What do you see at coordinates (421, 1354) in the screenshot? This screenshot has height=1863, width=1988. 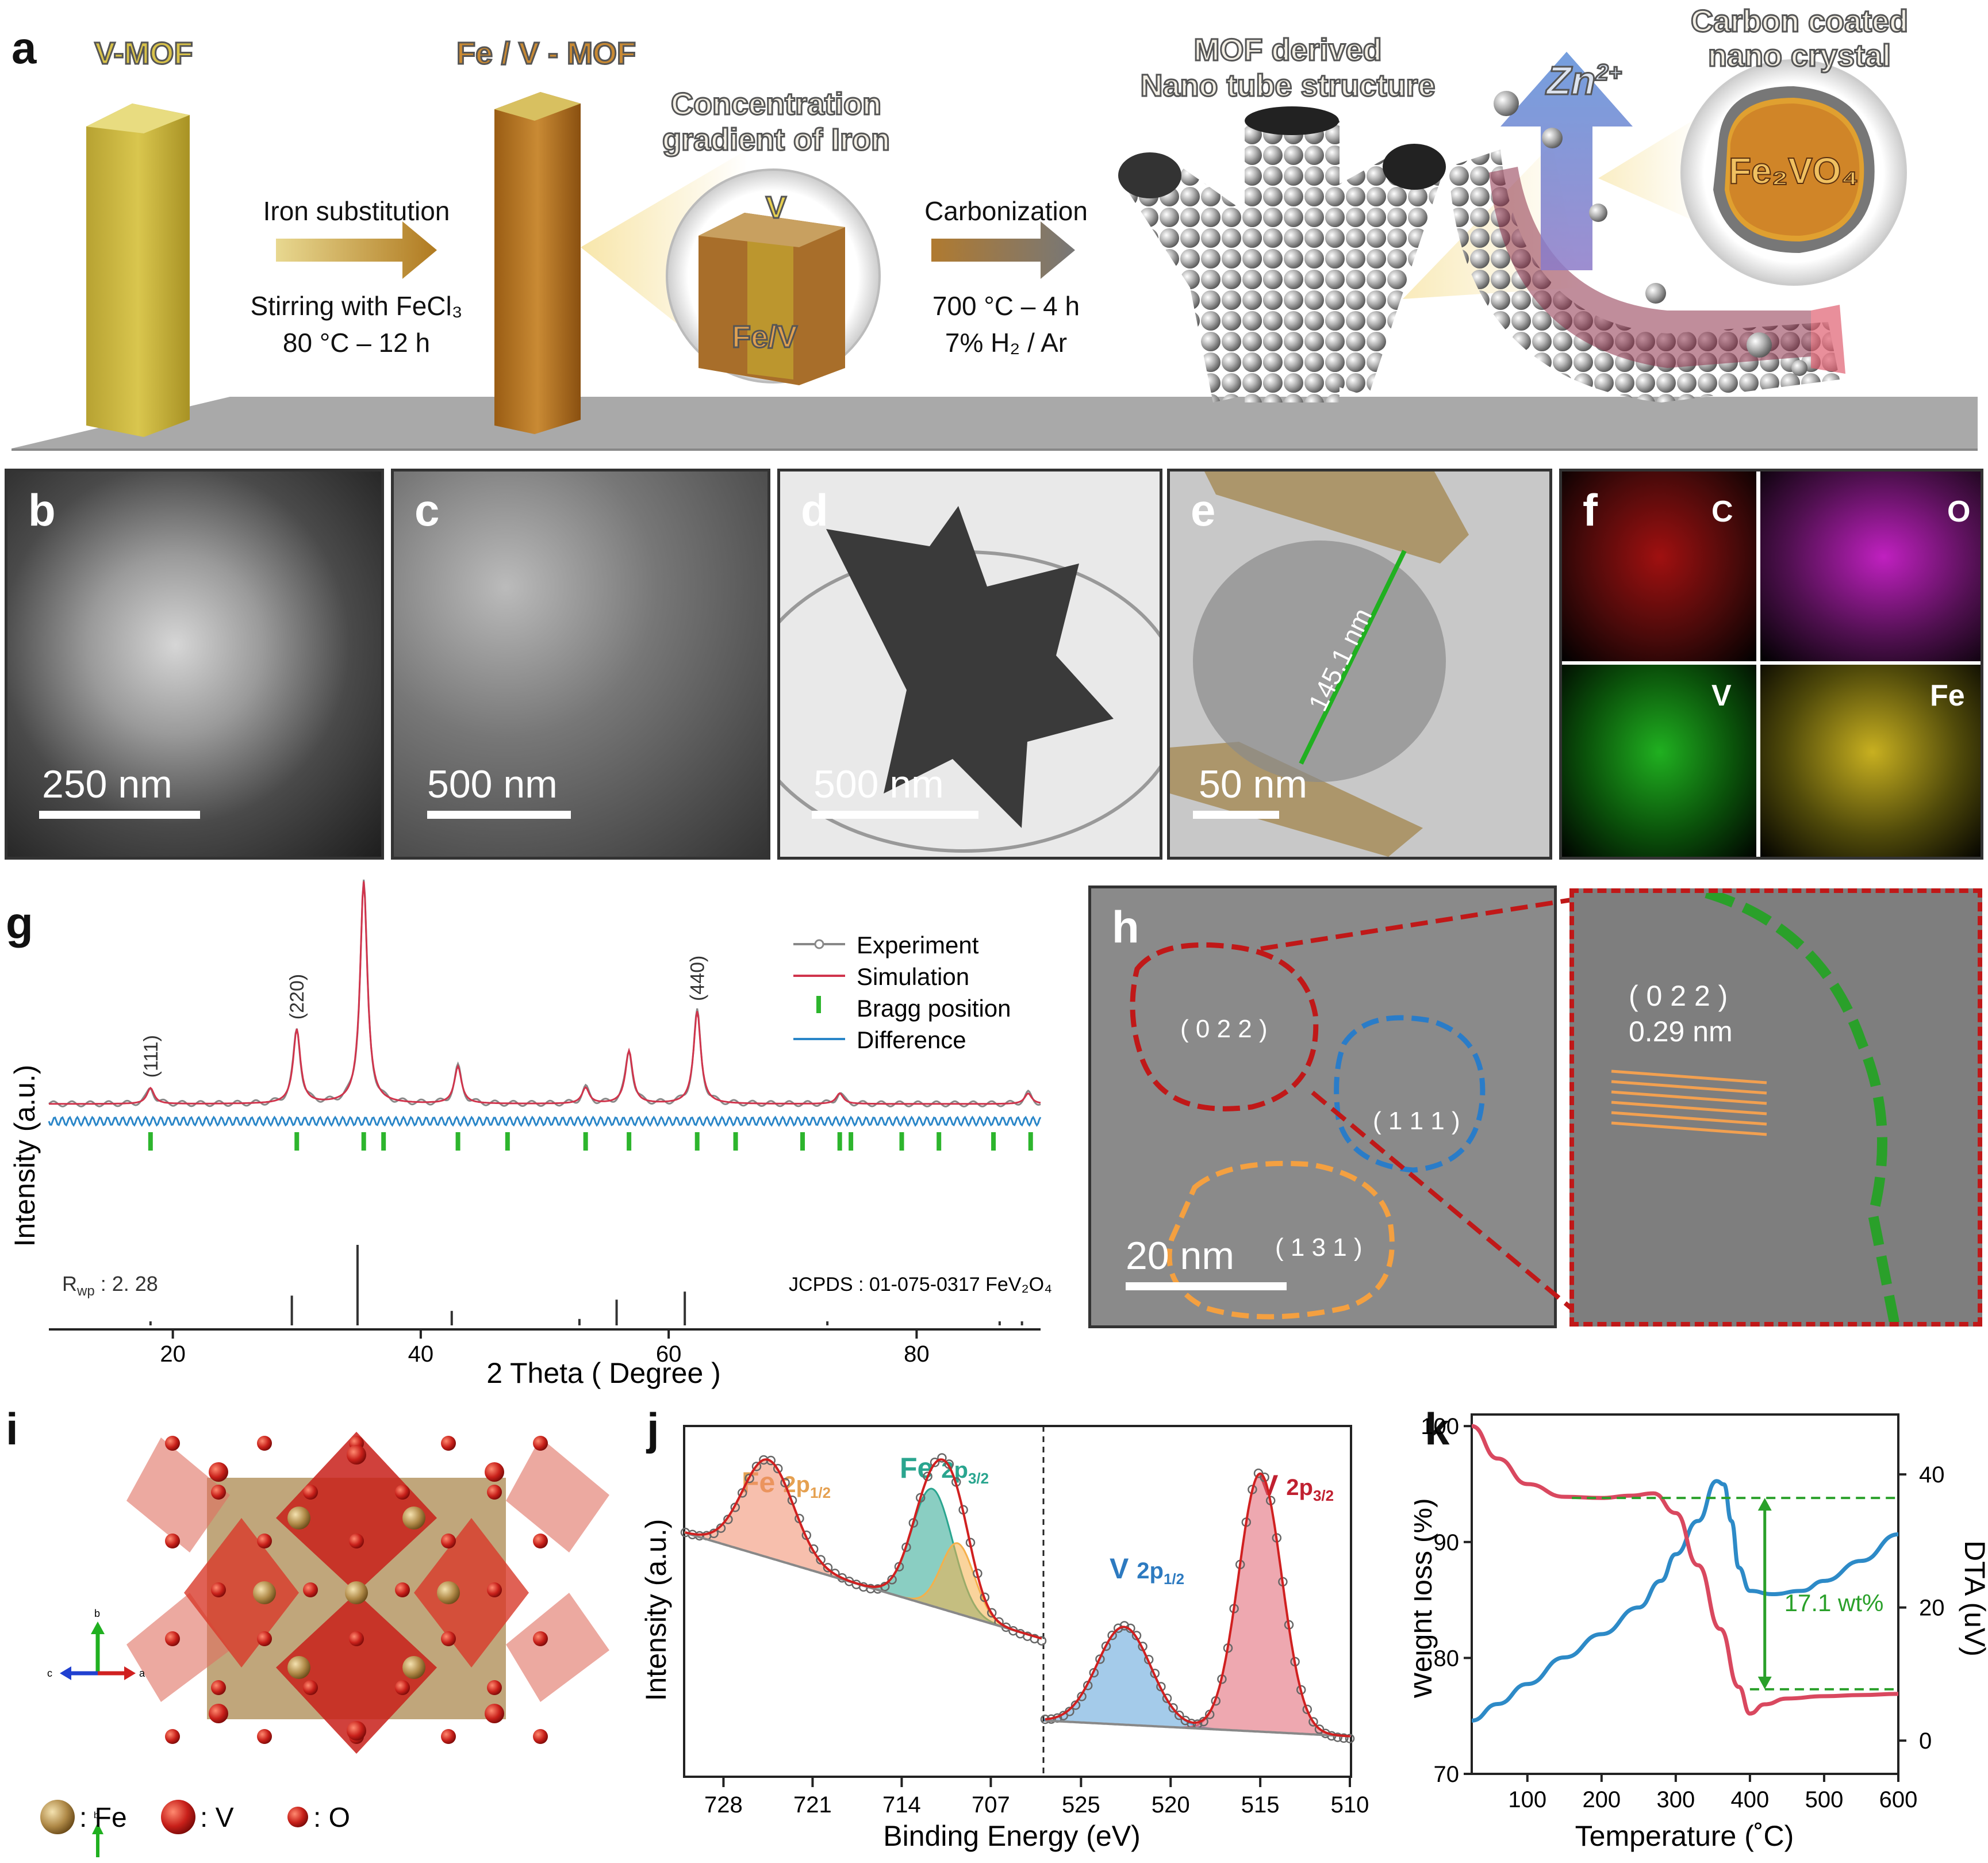 I see `xrd-xtick-label-1: 40` at bounding box center [421, 1354].